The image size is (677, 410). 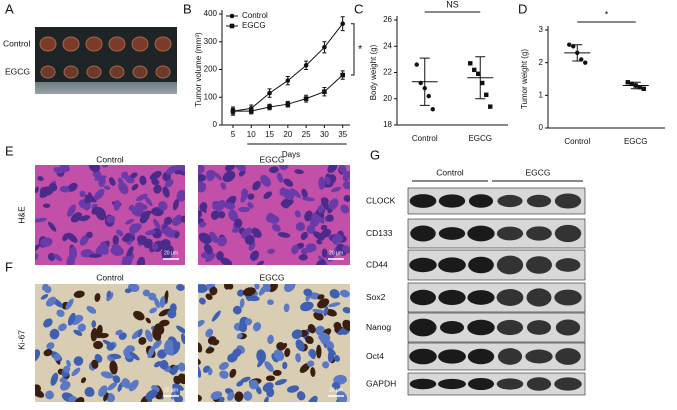 What do you see at coordinates (387, 45) in the screenshot?
I see `y-tick-label: 24` at bounding box center [387, 45].